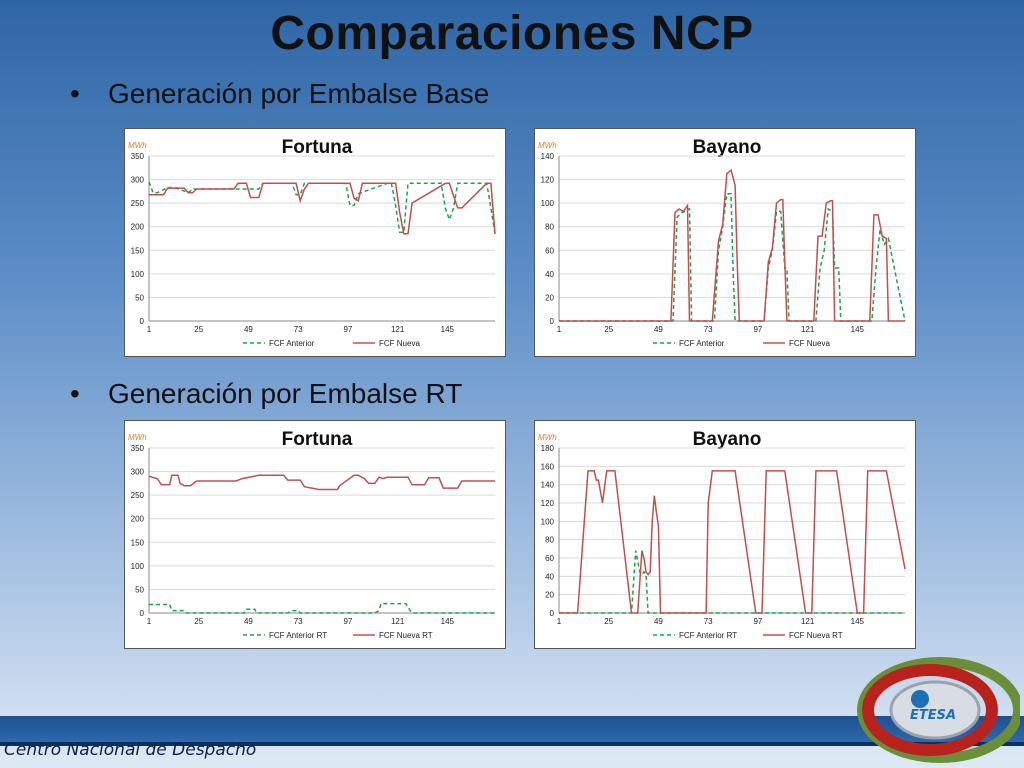  I want to click on etesa-logo: ETESA, so click(938, 710).